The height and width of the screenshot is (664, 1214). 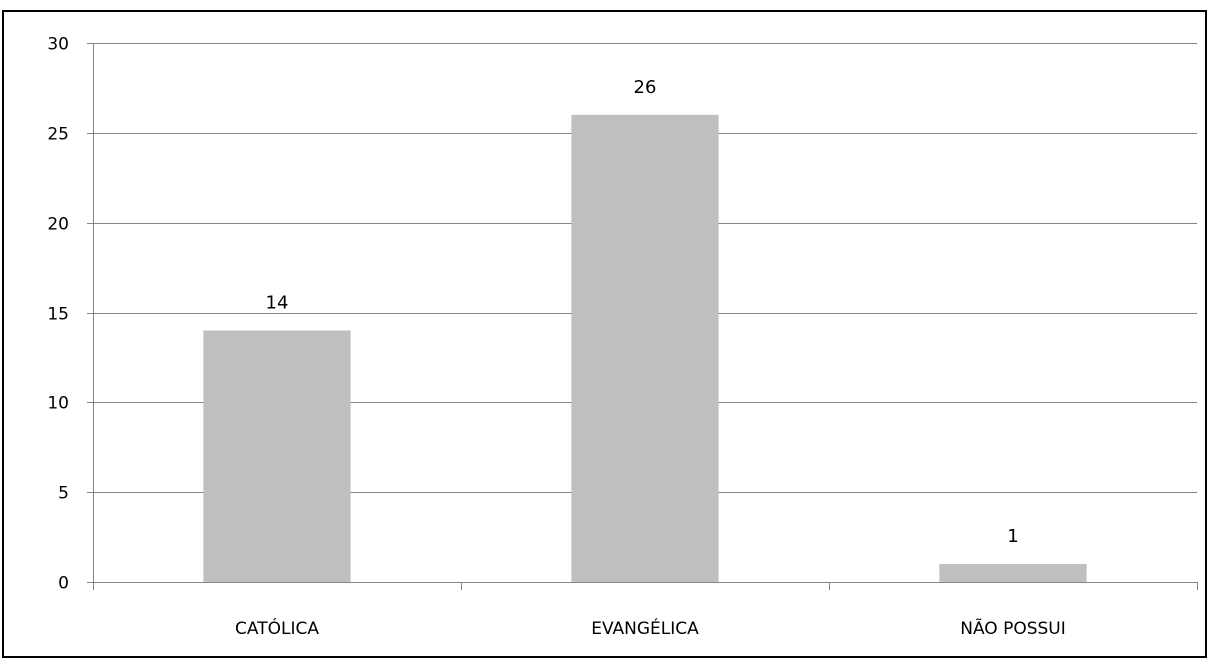 I want to click on x-tick-label-2: NÃO POSSUI, so click(x=1013, y=628).